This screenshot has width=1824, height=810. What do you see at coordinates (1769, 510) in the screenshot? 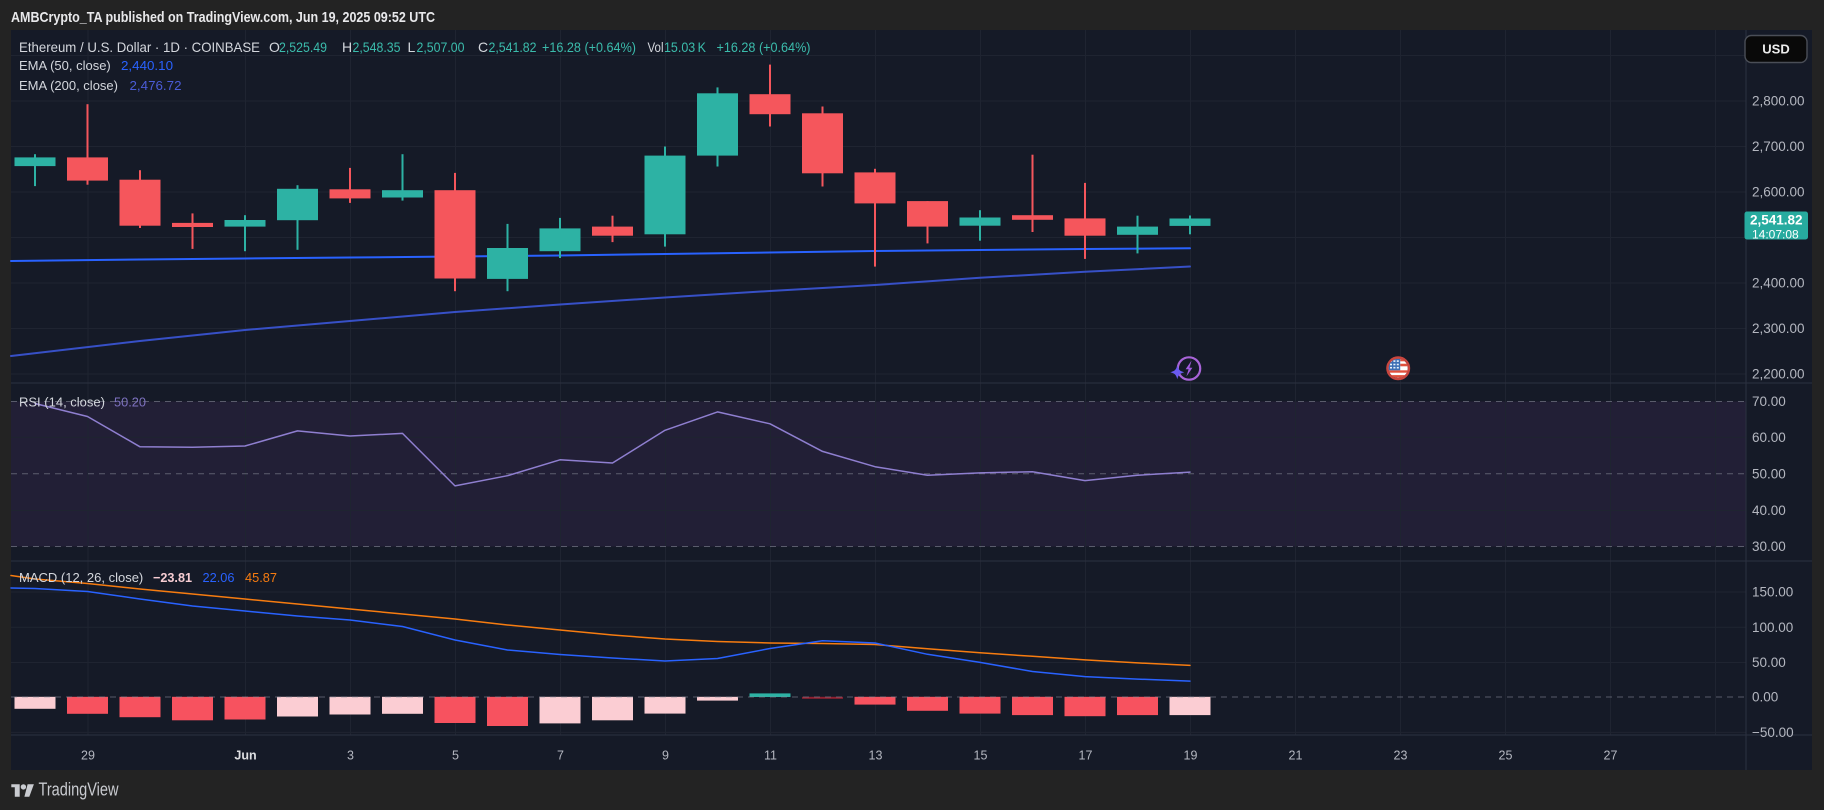
I see `svg-text: 40.00` at bounding box center [1769, 510].